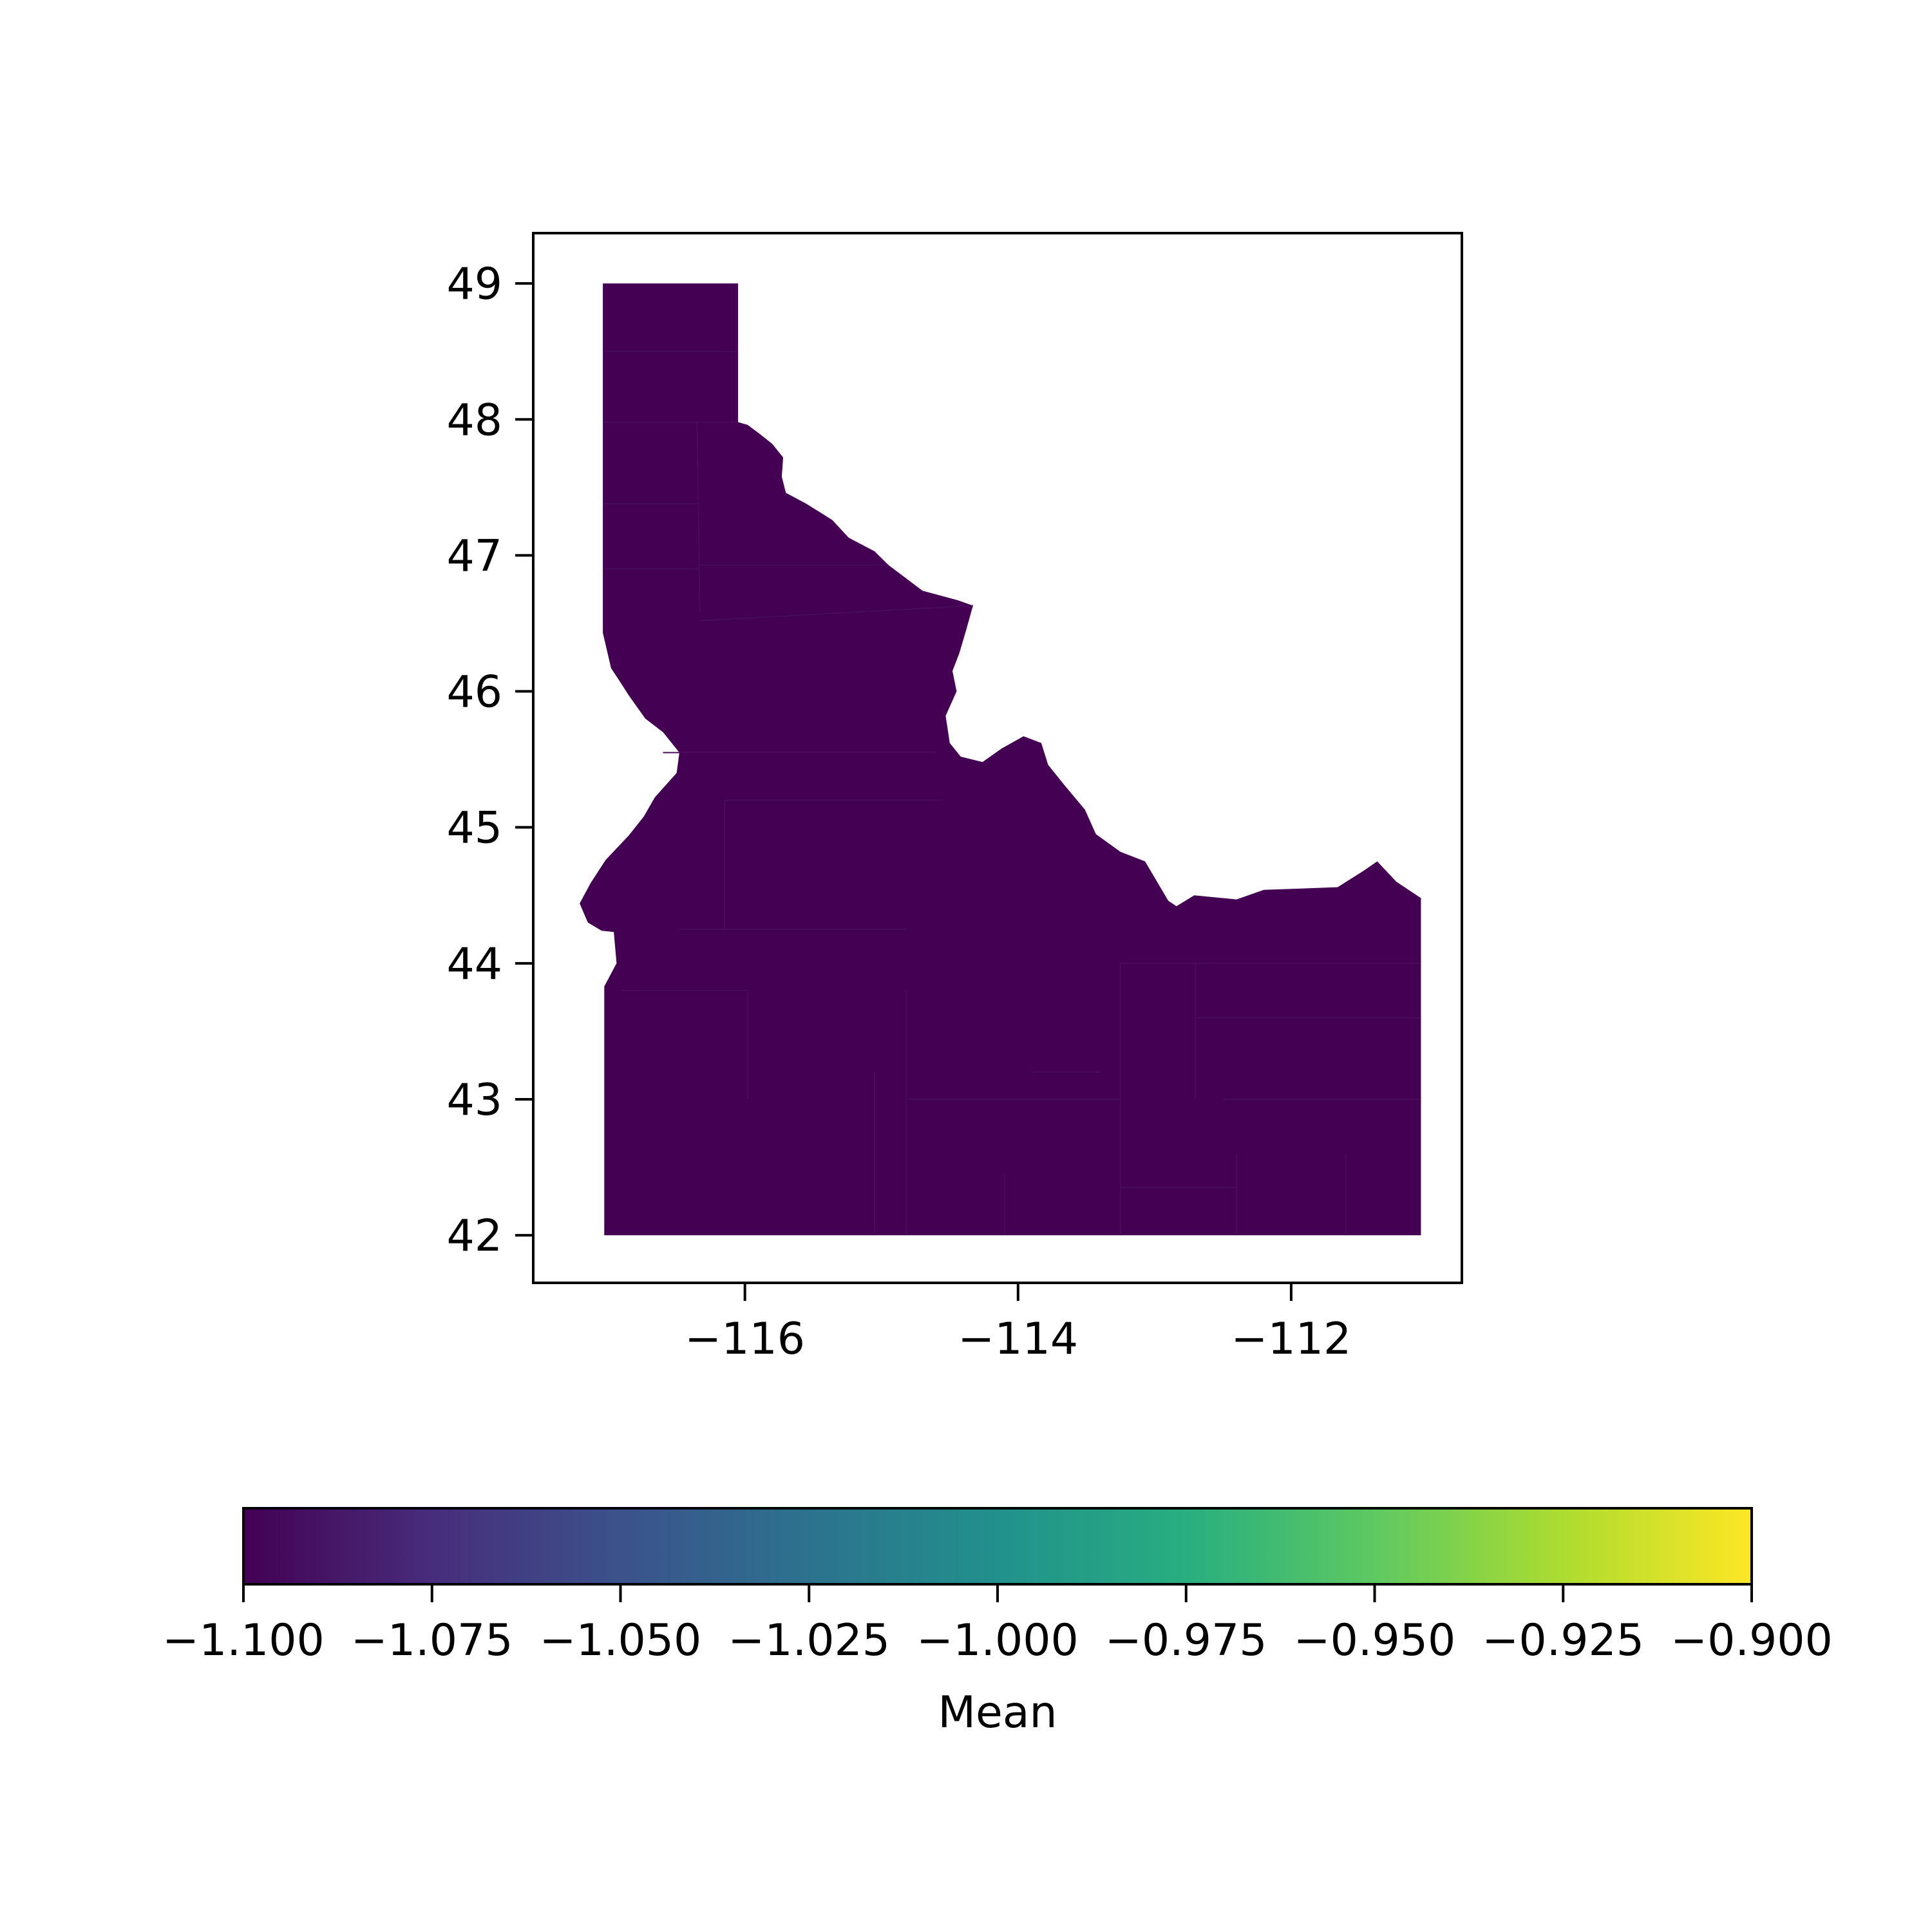 The image size is (1932, 1932). I want to click on colorbar-tick-label: −0.900, so click(1752, 1640).